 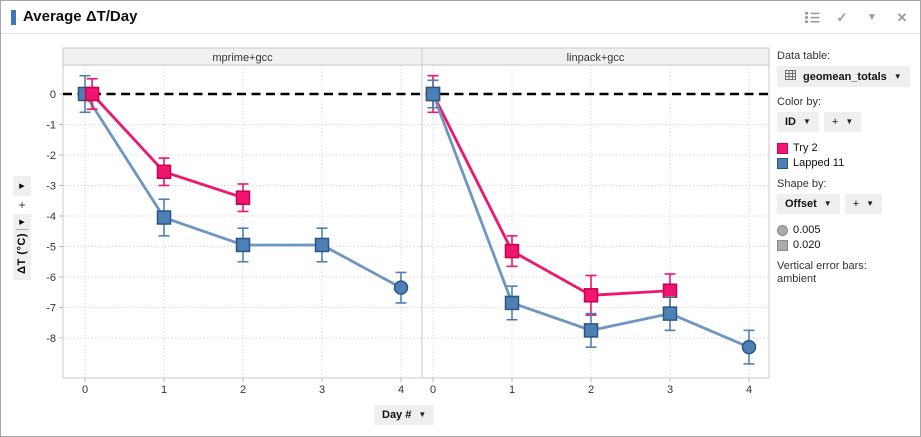 I want to click on y-axis-add-button: +, so click(x=22, y=205).